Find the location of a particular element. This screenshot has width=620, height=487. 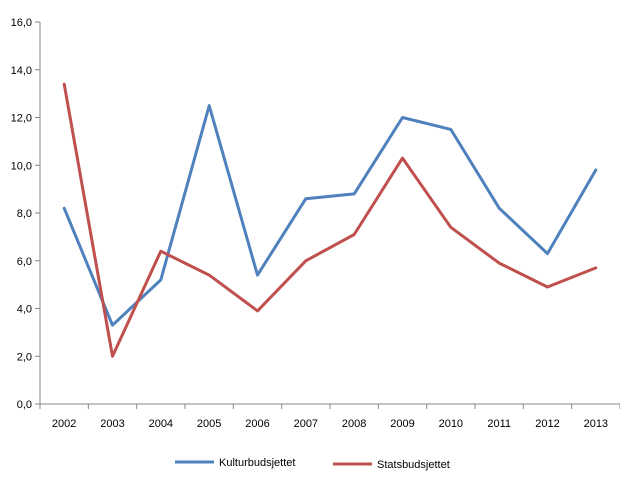

x-tick-label: 2011 is located at coordinates (499, 424).